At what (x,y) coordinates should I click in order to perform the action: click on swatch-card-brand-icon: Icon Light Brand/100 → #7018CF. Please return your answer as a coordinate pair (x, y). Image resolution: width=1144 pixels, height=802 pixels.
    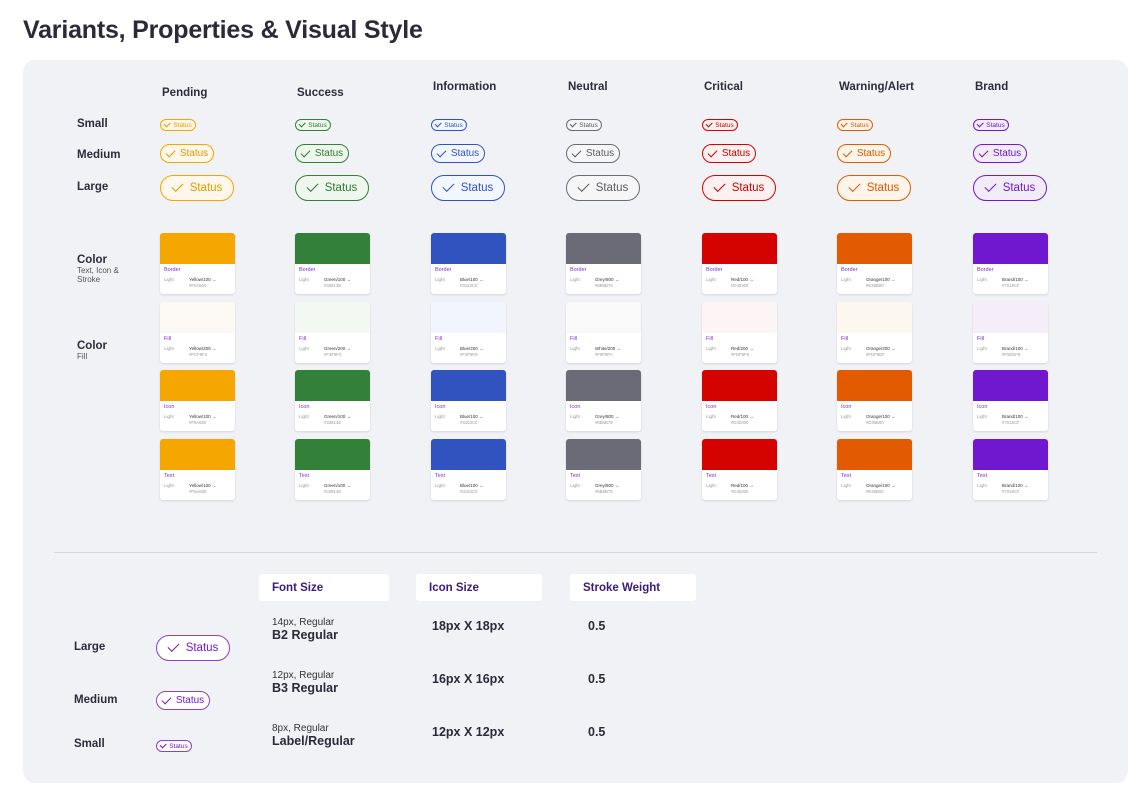
    Looking at the image, I should click on (1010, 400).